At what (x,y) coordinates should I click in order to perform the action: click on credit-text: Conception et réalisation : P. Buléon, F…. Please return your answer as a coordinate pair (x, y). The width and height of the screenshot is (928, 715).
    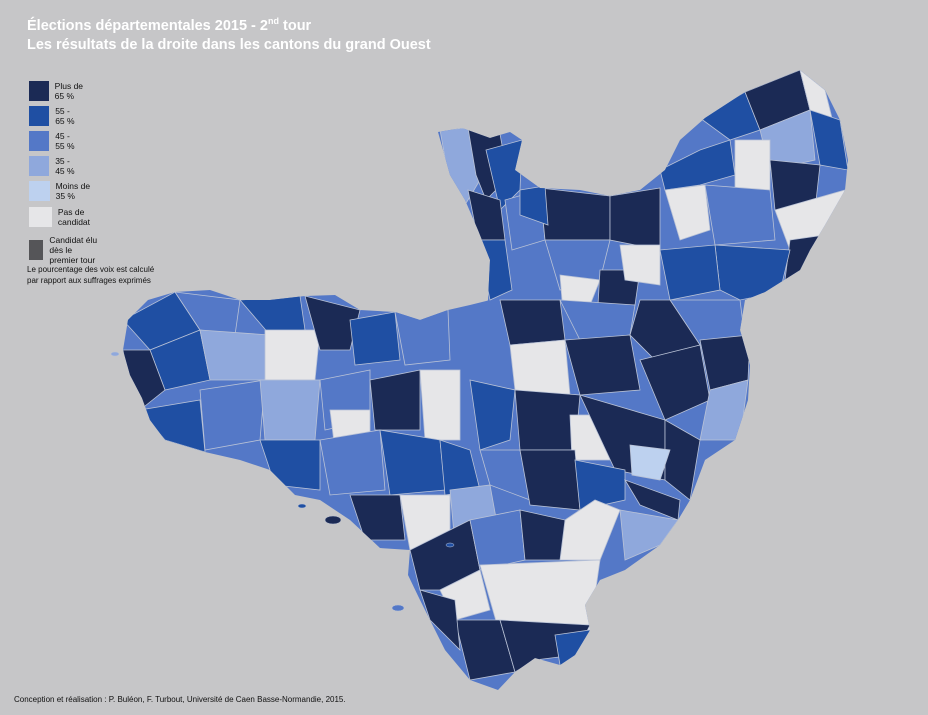
    Looking at the image, I should click on (180, 699).